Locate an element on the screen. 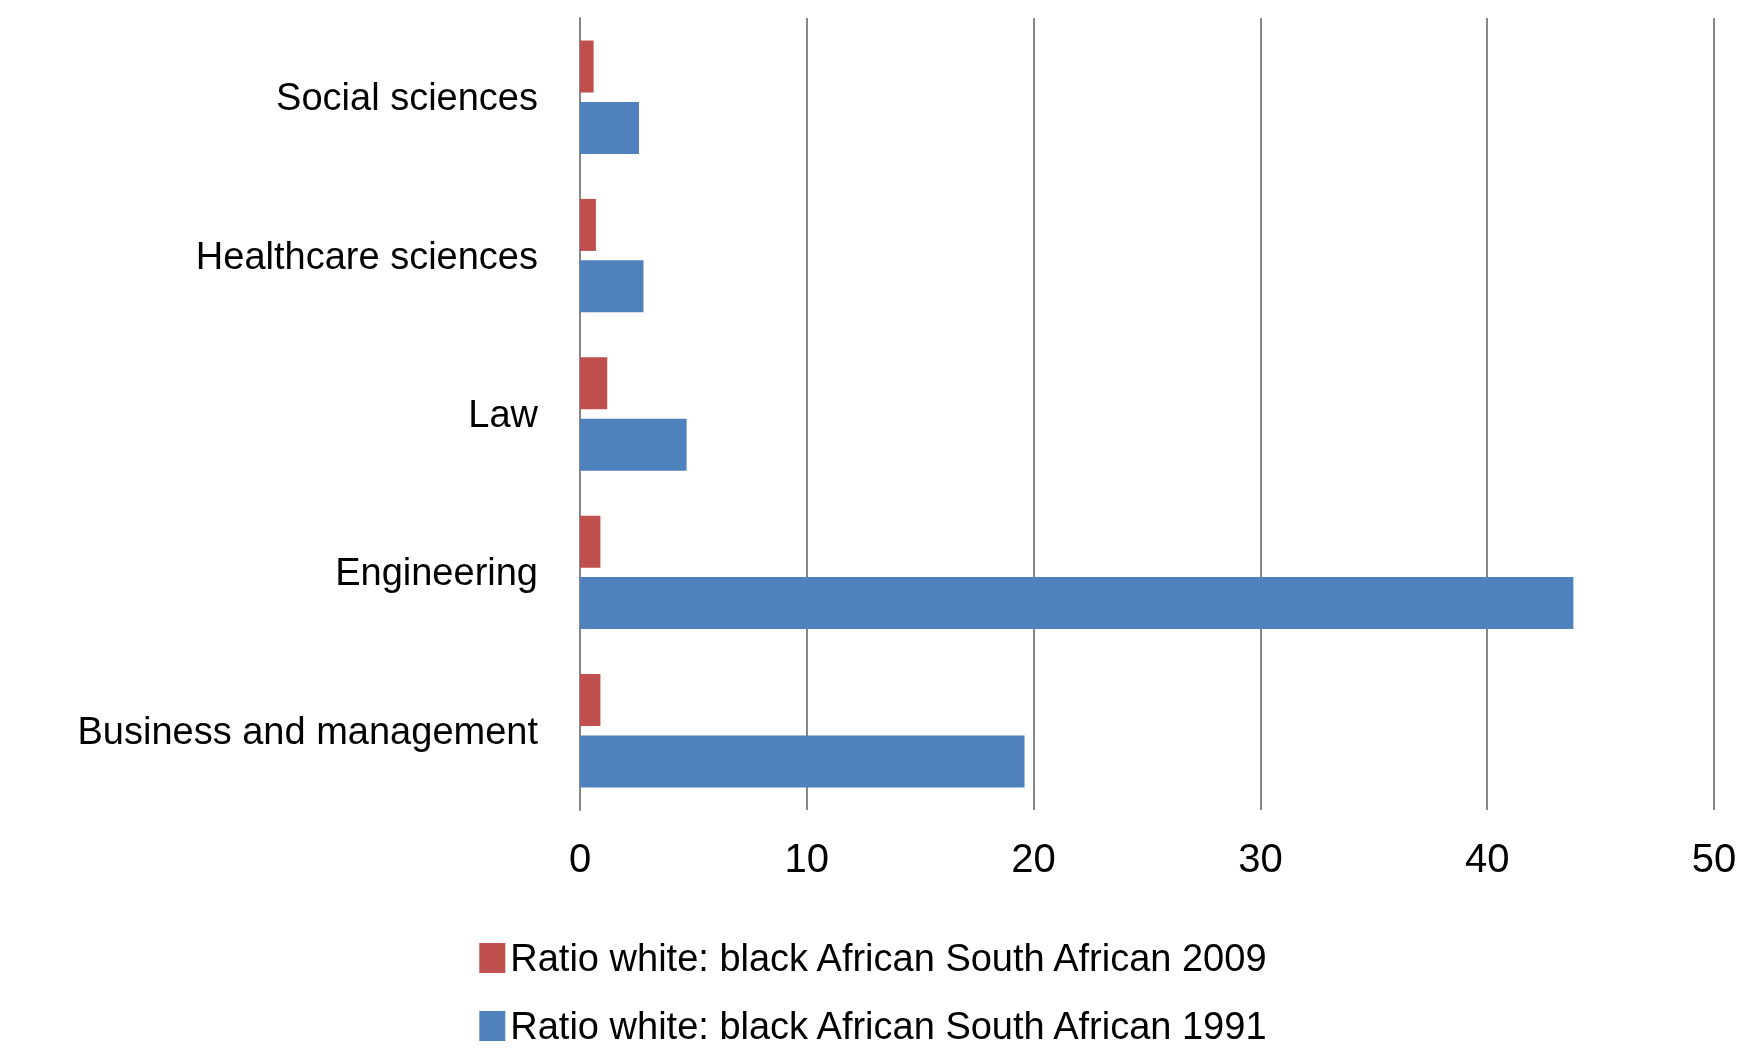 The image size is (1750, 1058). x-tick-label: 50 is located at coordinates (1714, 858).